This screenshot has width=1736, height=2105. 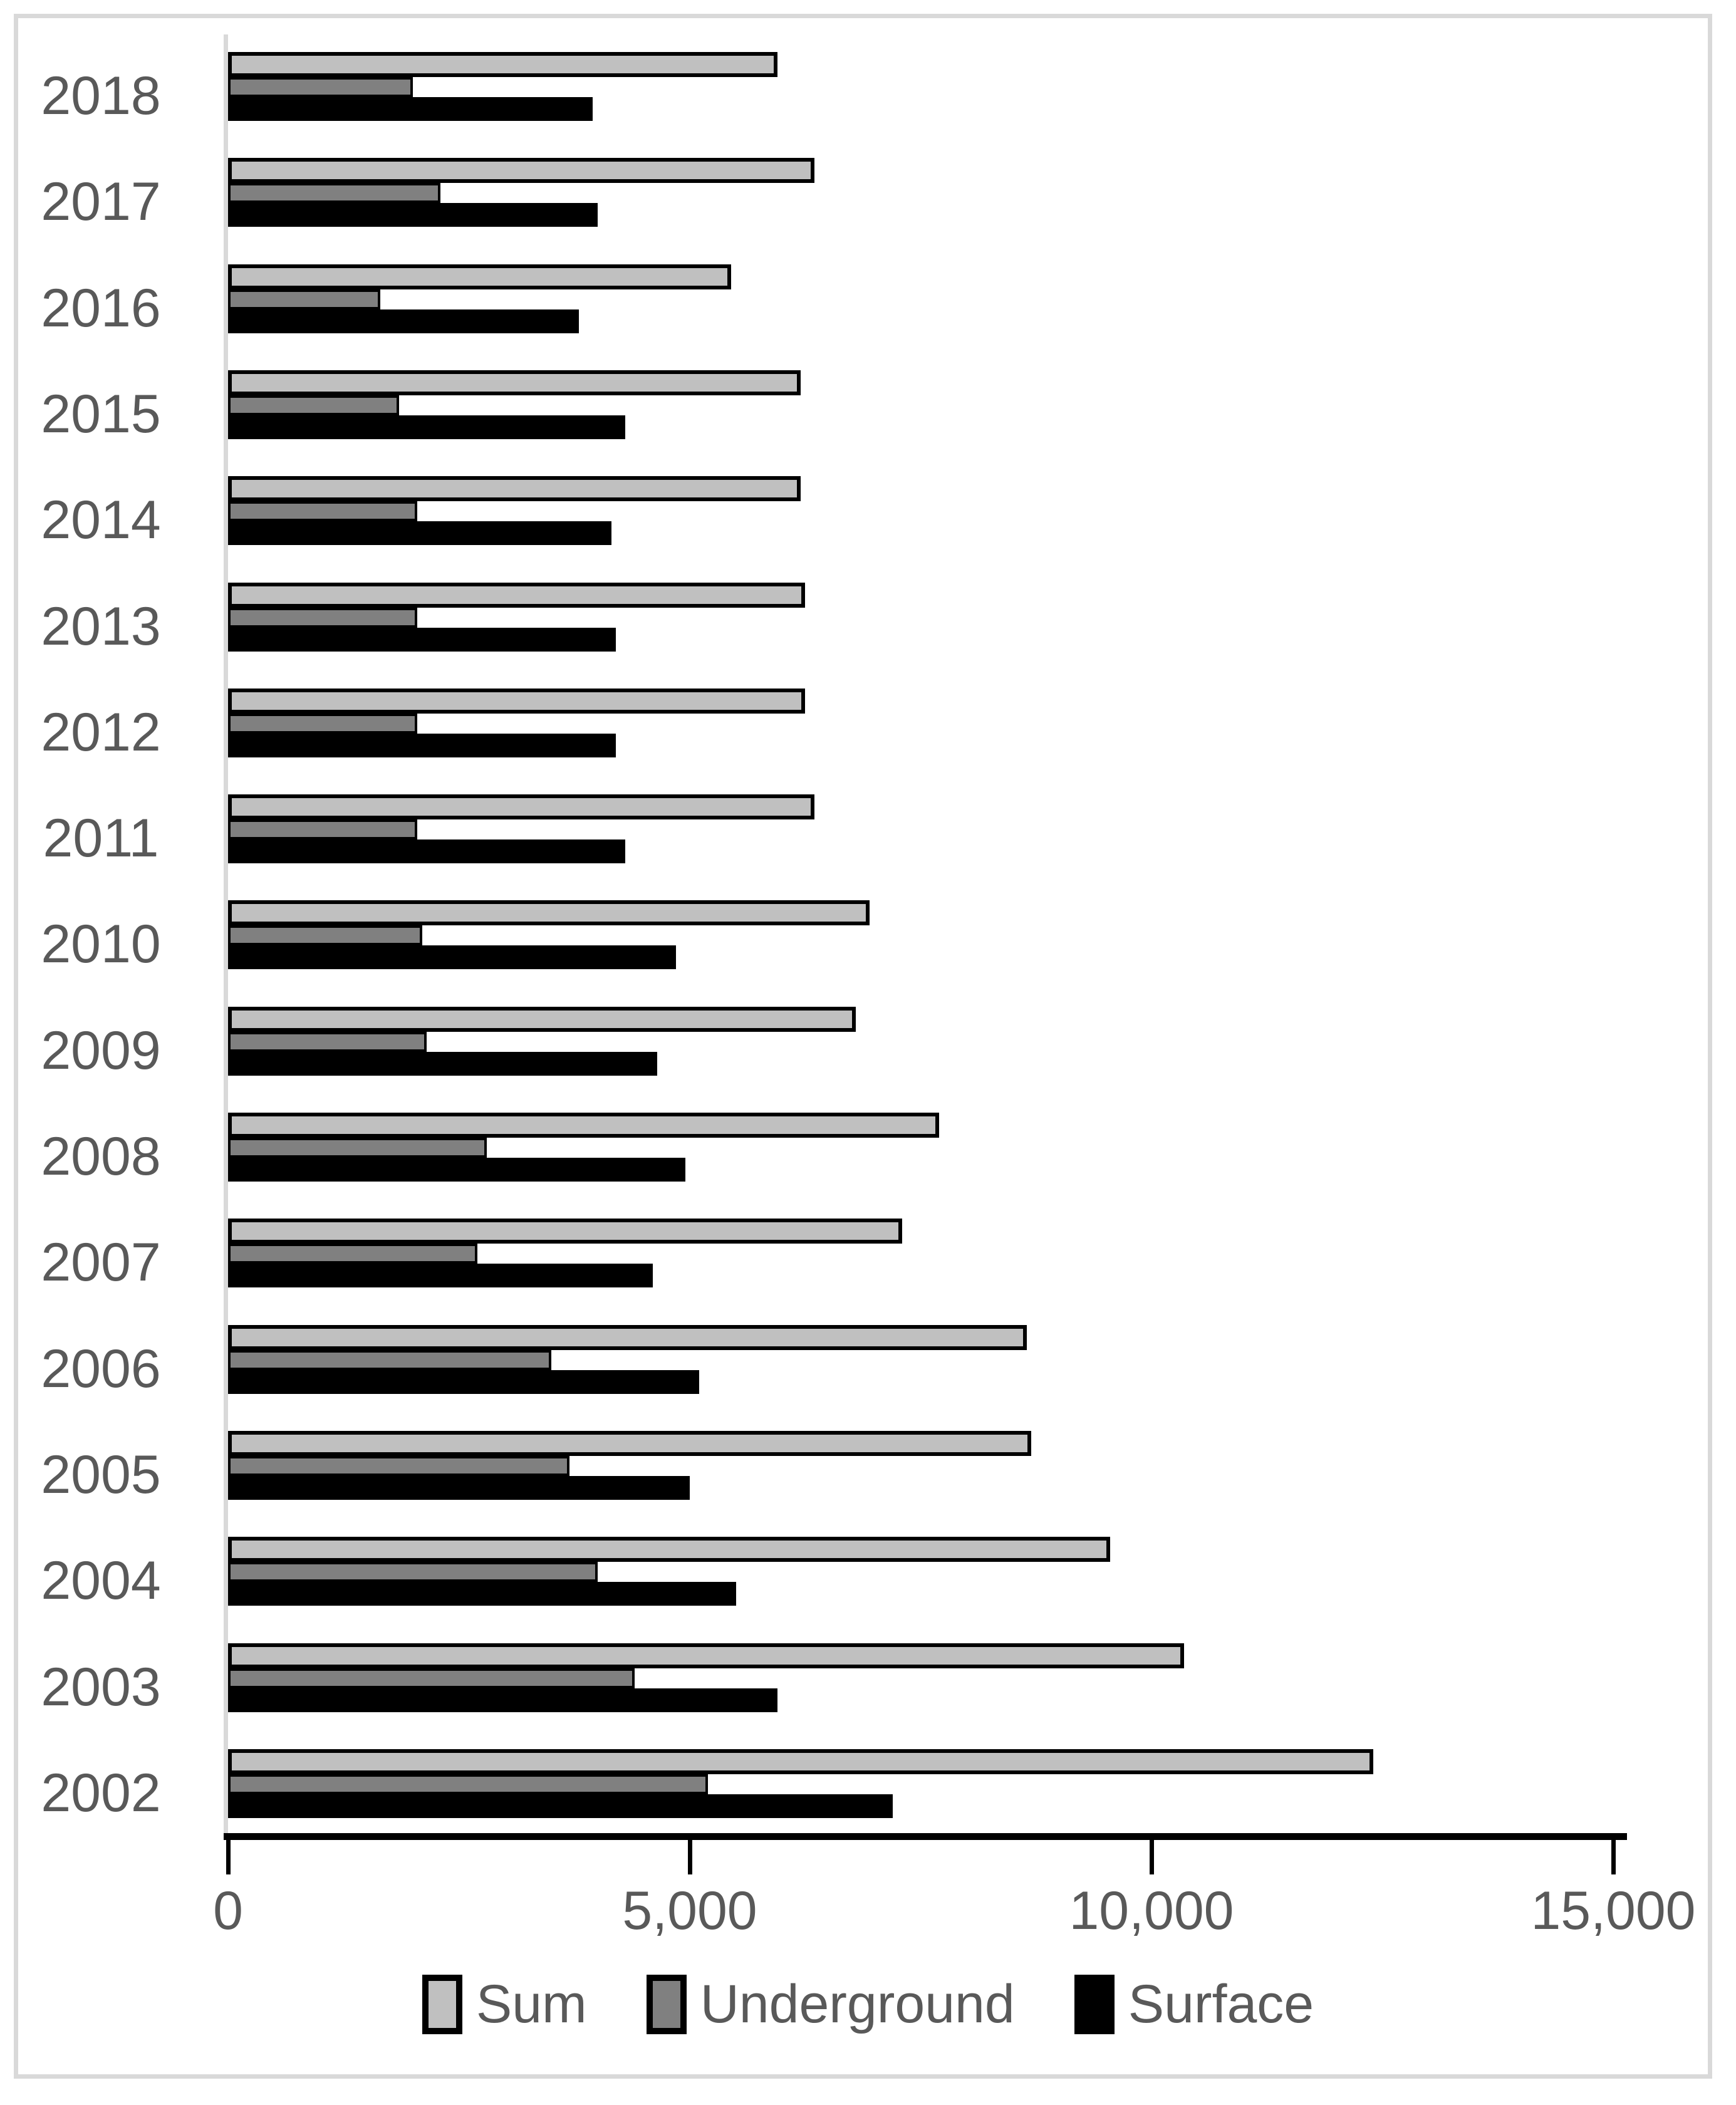 I want to click on legend-item-sum: Sum, so click(x=504, y=2004).